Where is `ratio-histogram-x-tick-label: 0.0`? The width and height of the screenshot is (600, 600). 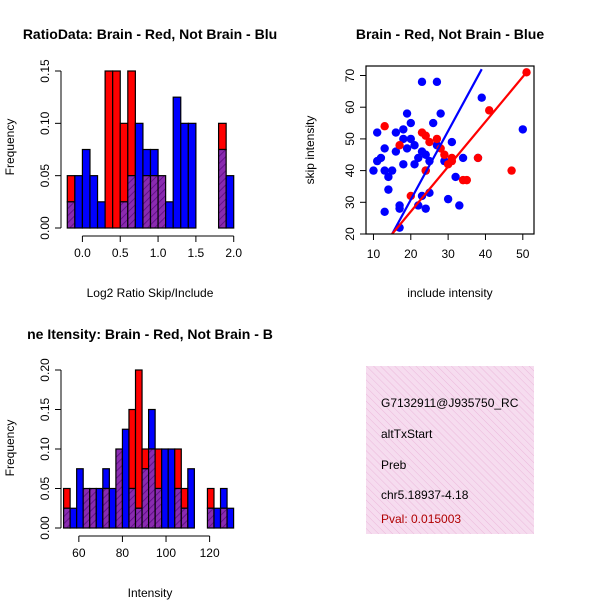
ratio-histogram-x-tick-label: 0.0 is located at coordinates (82, 253).